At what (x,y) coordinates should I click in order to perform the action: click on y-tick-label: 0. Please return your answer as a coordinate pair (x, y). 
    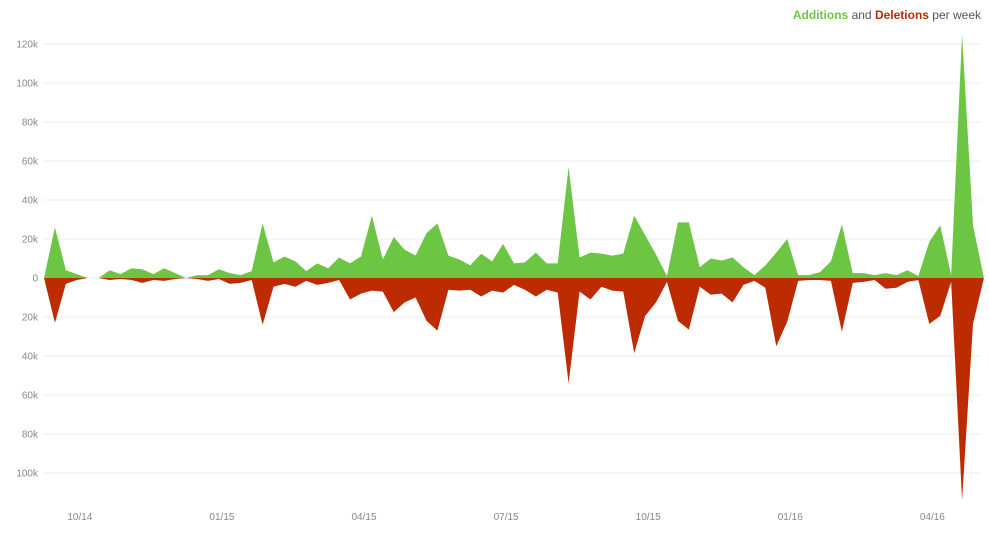
    Looking at the image, I should click on (35, 279).